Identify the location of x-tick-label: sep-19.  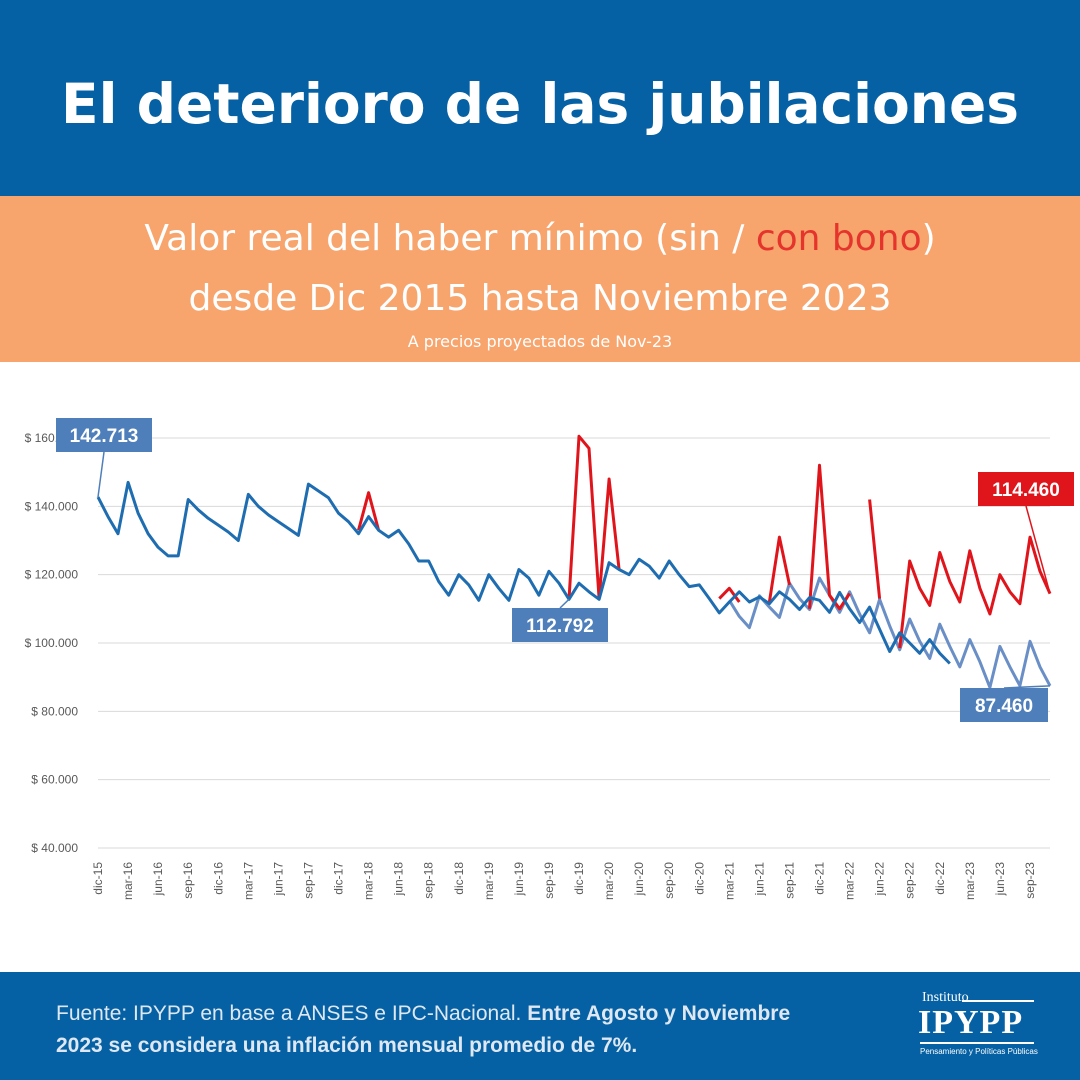
(549, 880).